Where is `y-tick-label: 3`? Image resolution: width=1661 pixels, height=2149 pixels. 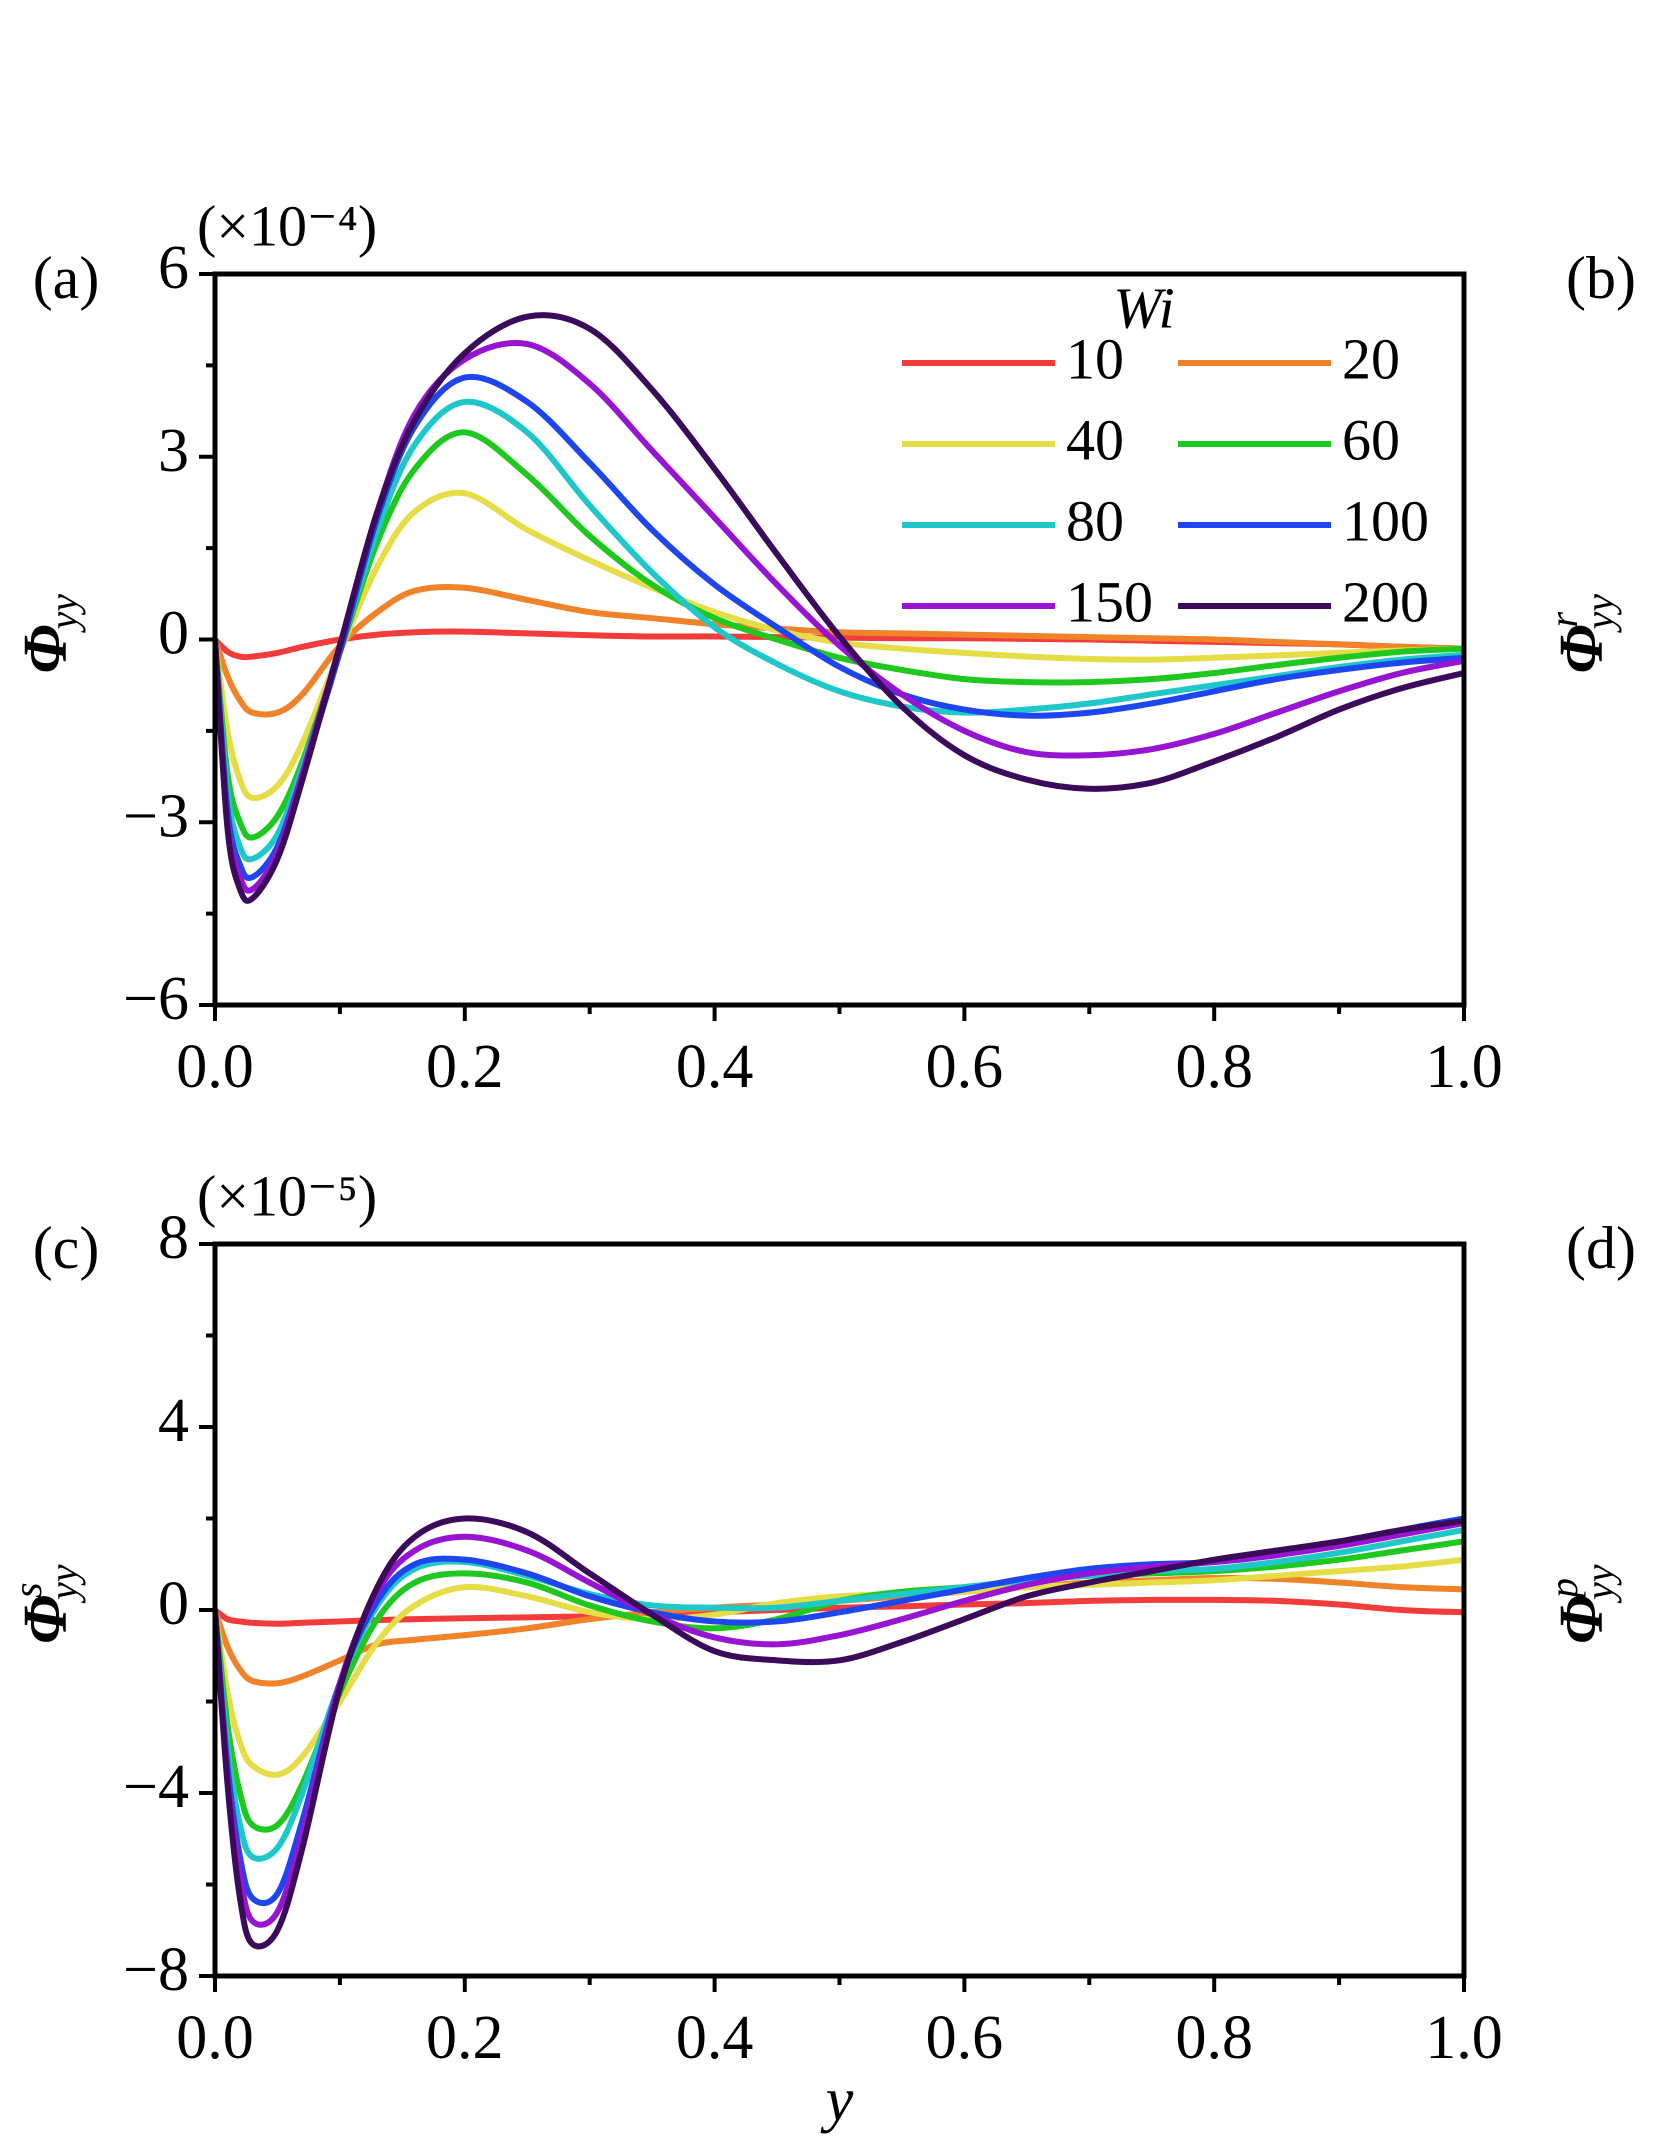
y-tick-label: 3 is located at coordinates (173, 451).